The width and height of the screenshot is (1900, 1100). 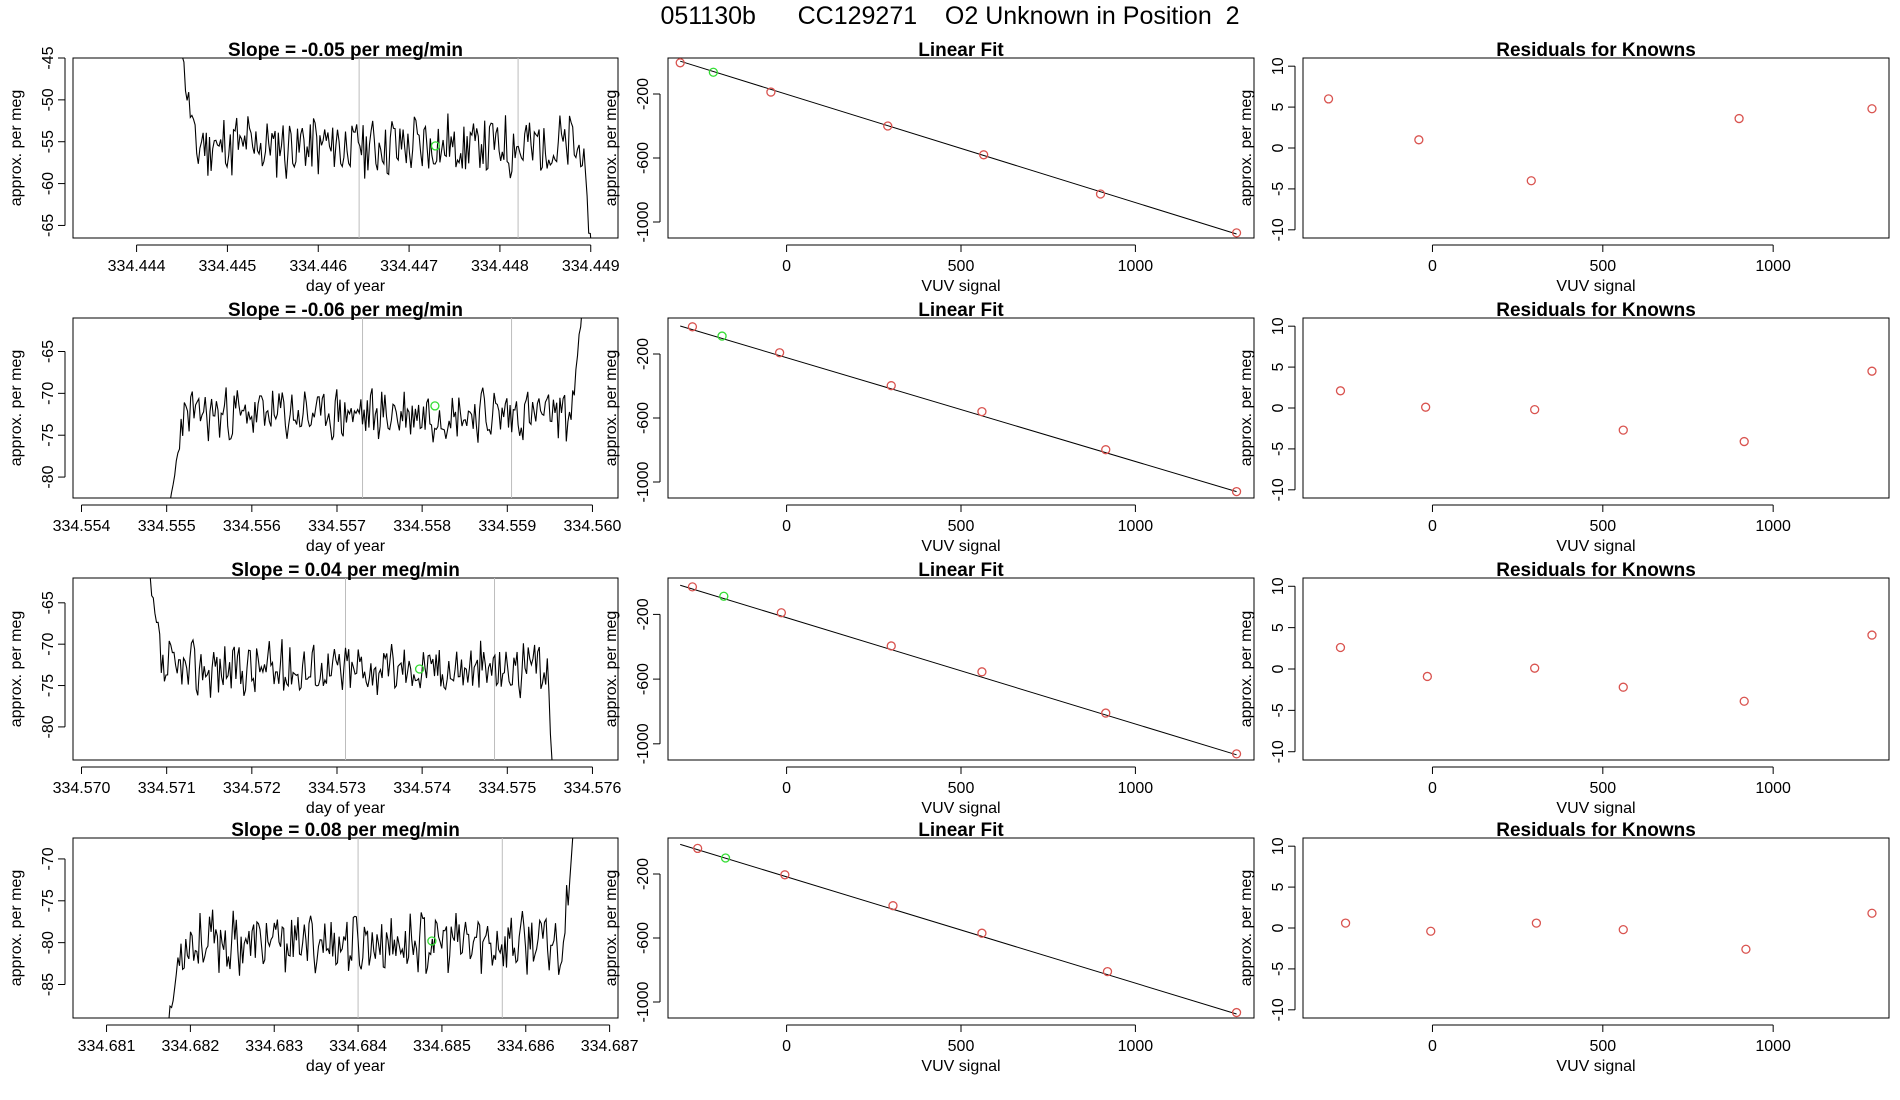 I want to click on fit-line, so click(x=958, y=929).